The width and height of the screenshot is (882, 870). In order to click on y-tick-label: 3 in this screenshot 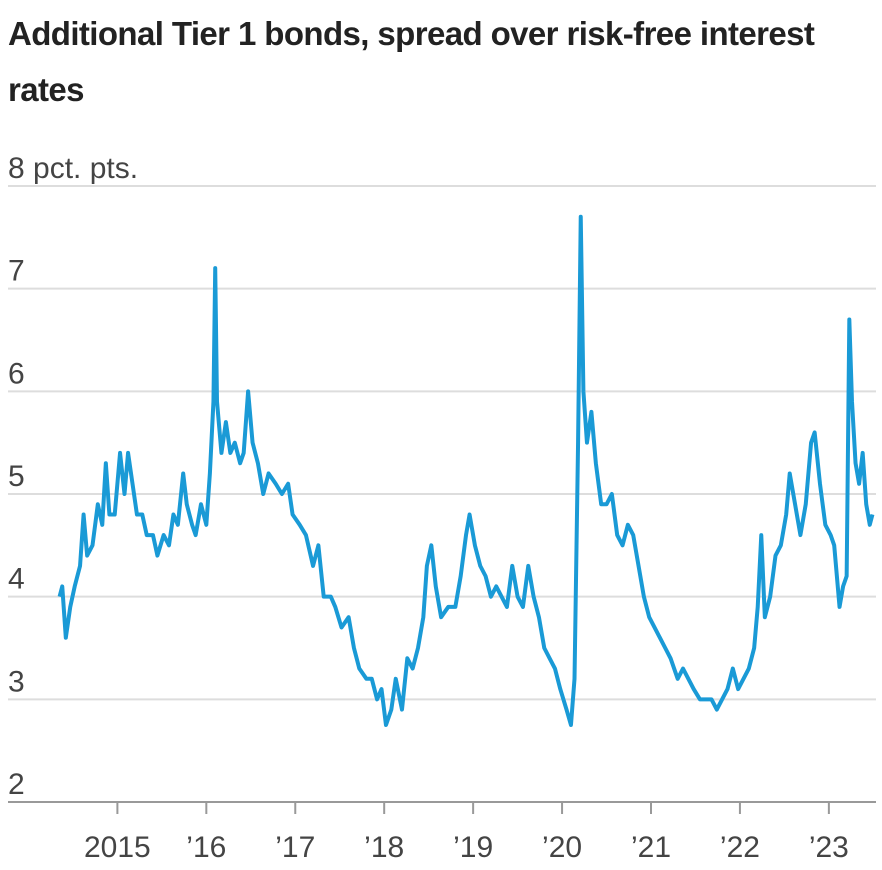, I will do `click(16, 681)`.